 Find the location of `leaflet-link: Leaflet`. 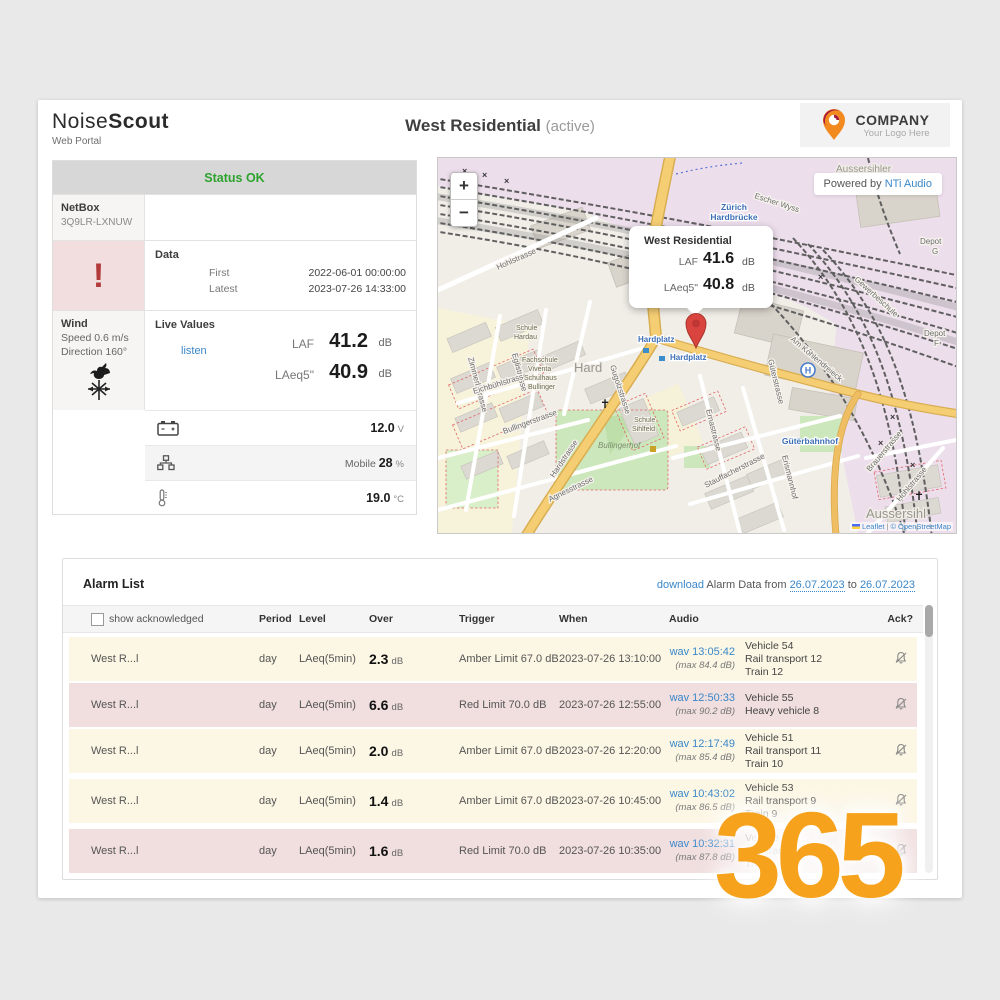

leaflet-link: Leaflet is located at coordinates (873, 526).